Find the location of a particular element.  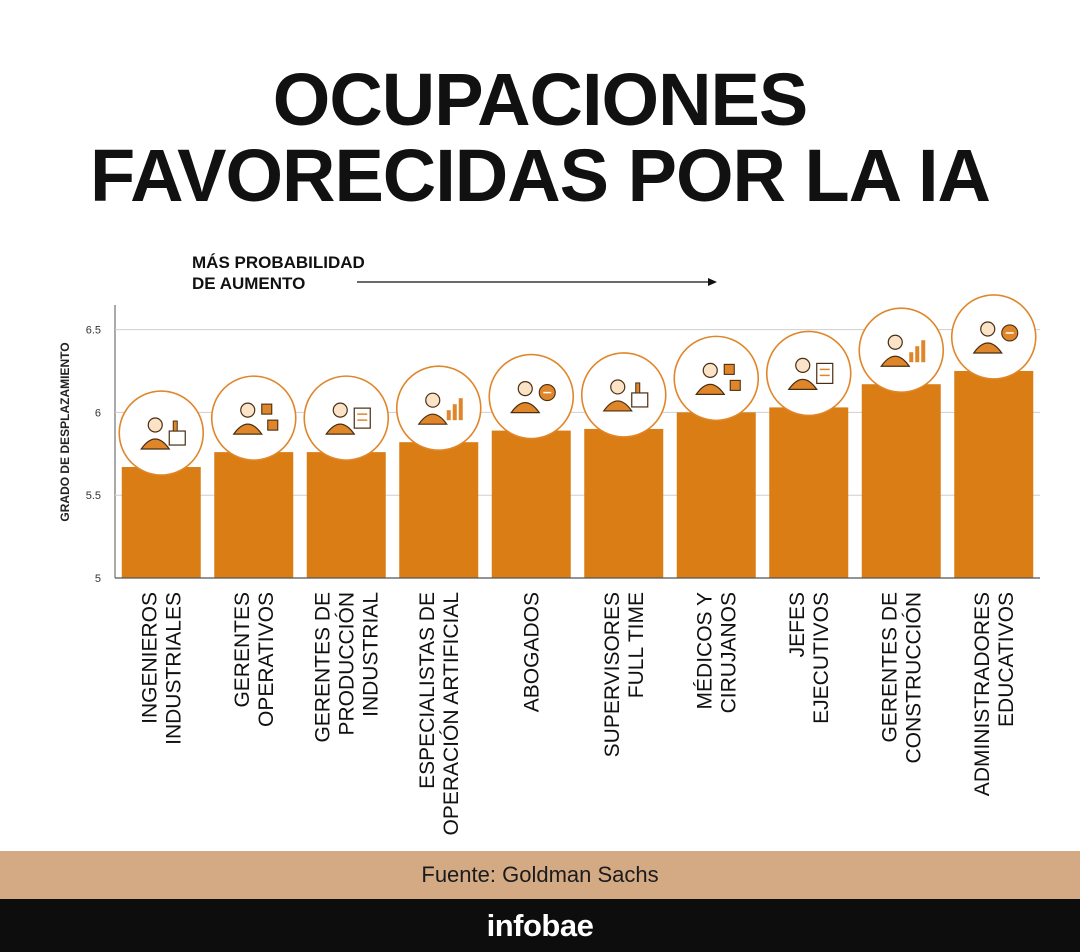

y-tick-label: 5 is located at coordinates (98, 579).